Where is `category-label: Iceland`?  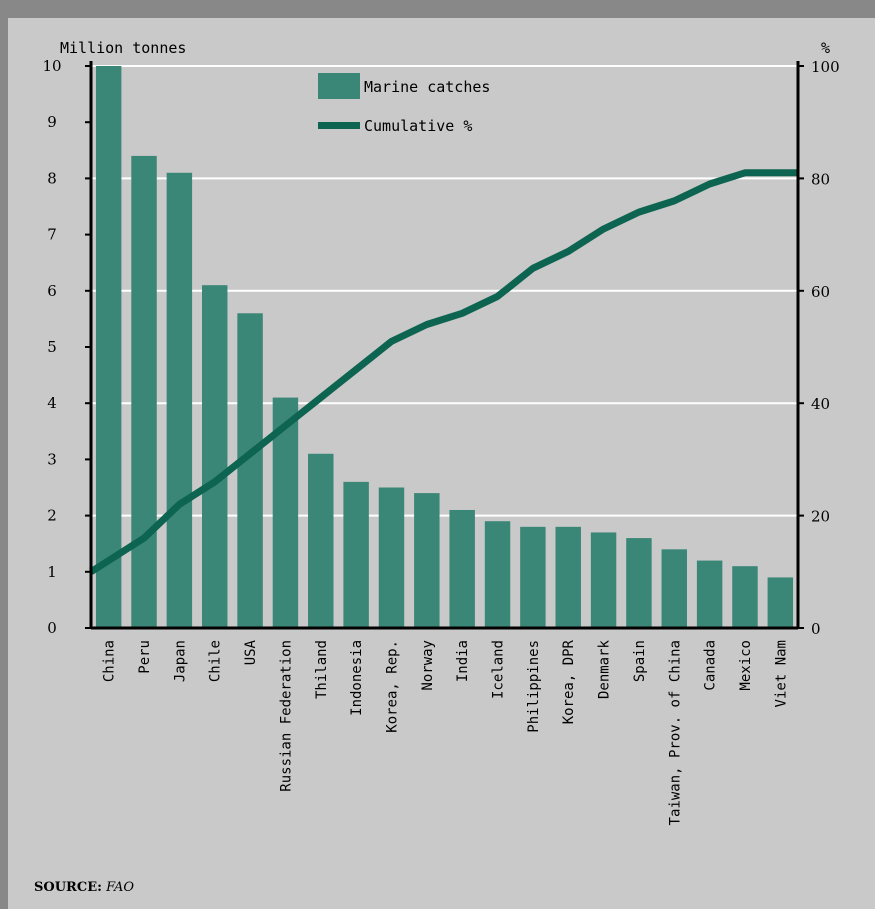 category-label: Iceland is located at coordinates (499, 669).